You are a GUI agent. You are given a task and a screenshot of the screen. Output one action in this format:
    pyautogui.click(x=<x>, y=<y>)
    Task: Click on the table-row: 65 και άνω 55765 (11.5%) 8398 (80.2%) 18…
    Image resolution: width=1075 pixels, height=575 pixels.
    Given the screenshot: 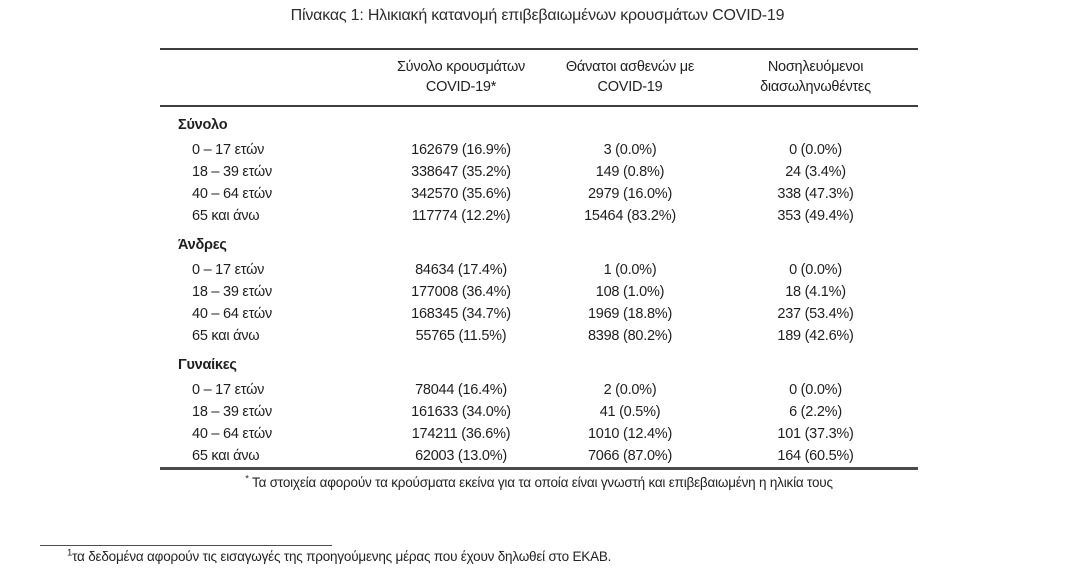 What is the action you would take?
    pyautogui.click(x=539, y=336)
    